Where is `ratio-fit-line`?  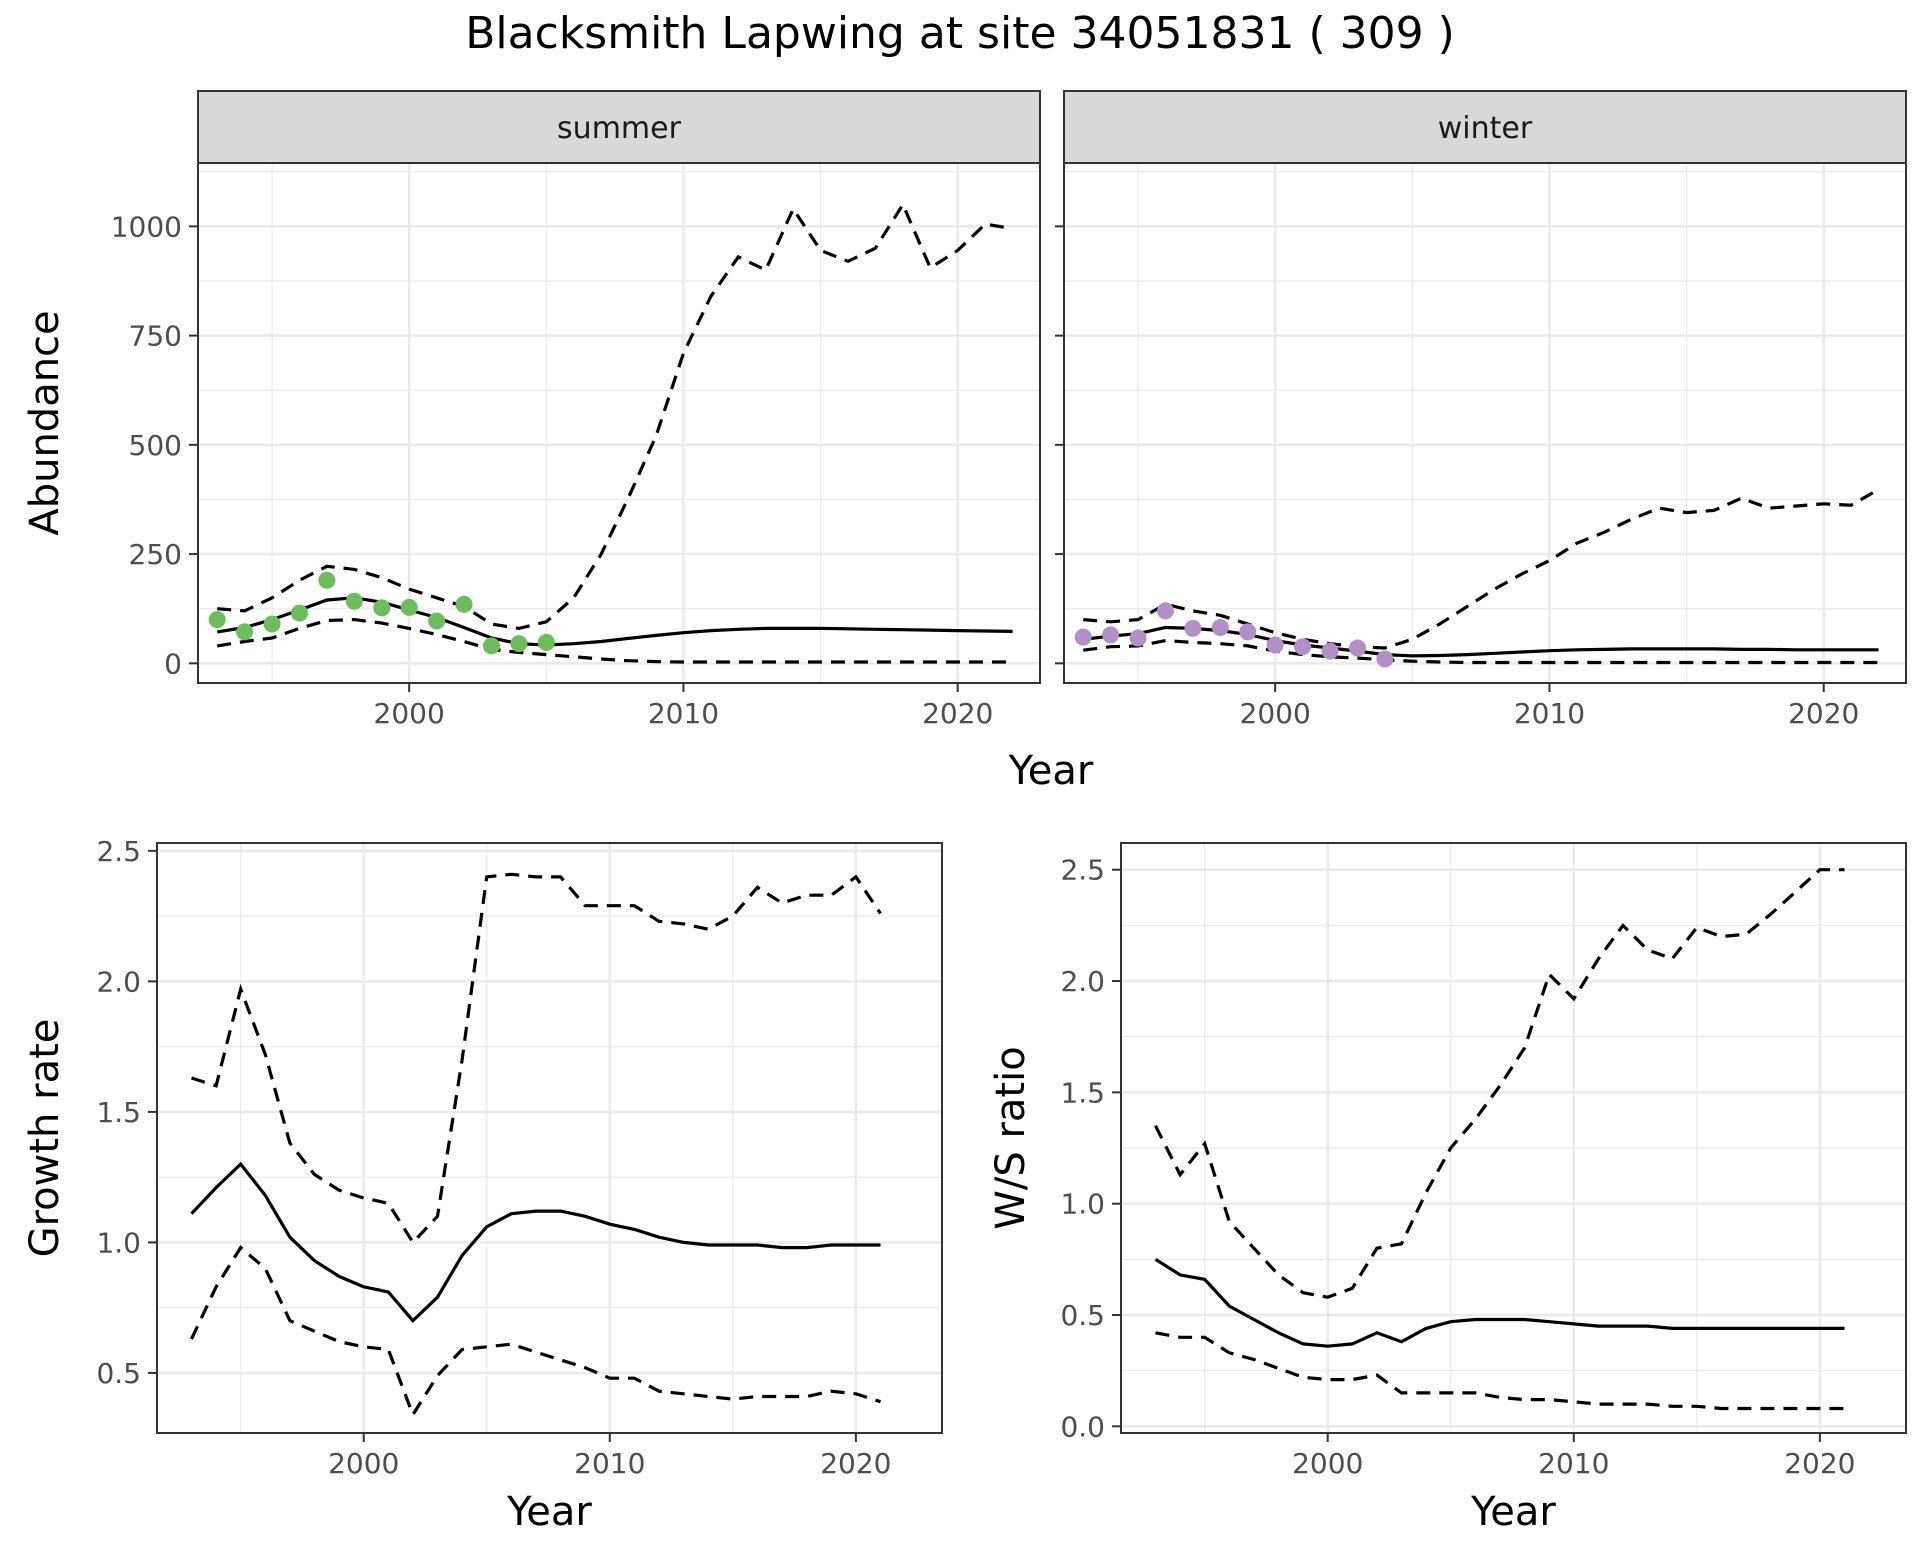
ratio-fit-line is located at coordinates (1499, 1302).